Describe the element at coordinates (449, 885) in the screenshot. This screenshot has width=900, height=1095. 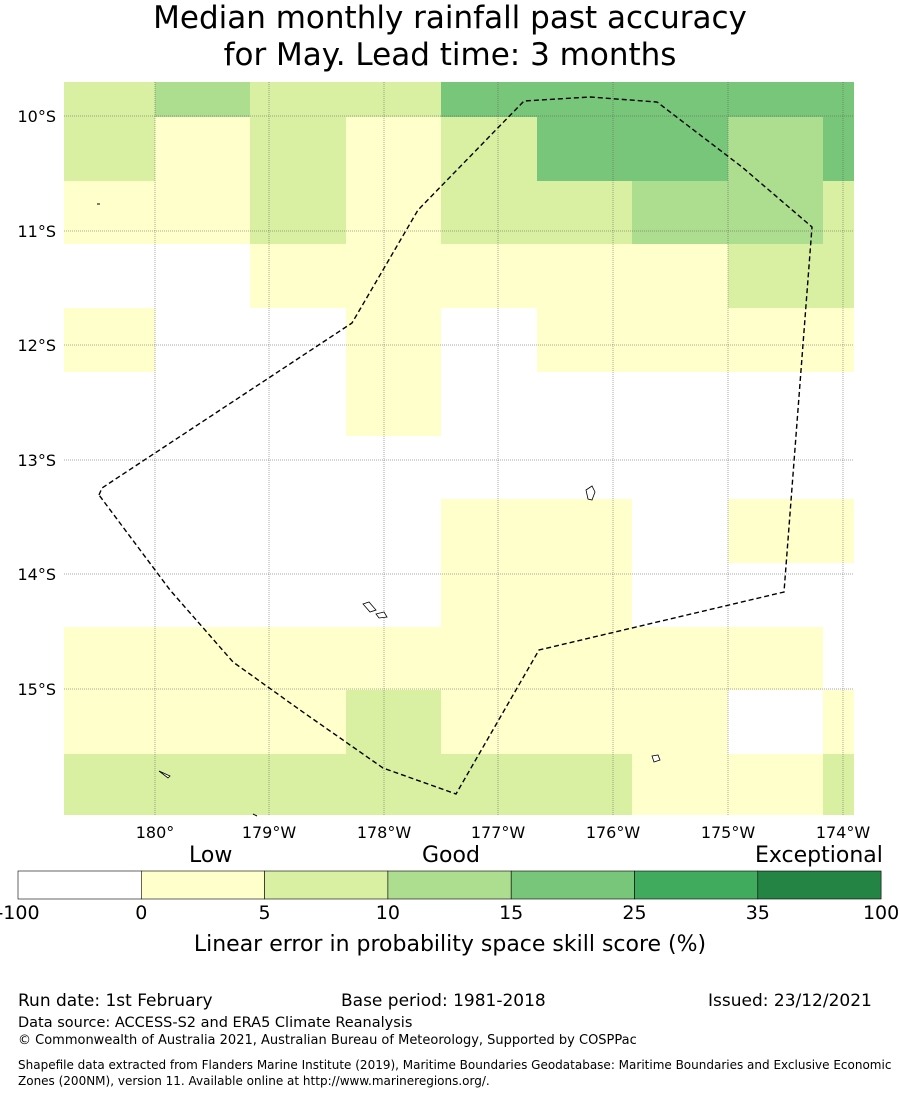
I see `colorbar-segments` at that location.